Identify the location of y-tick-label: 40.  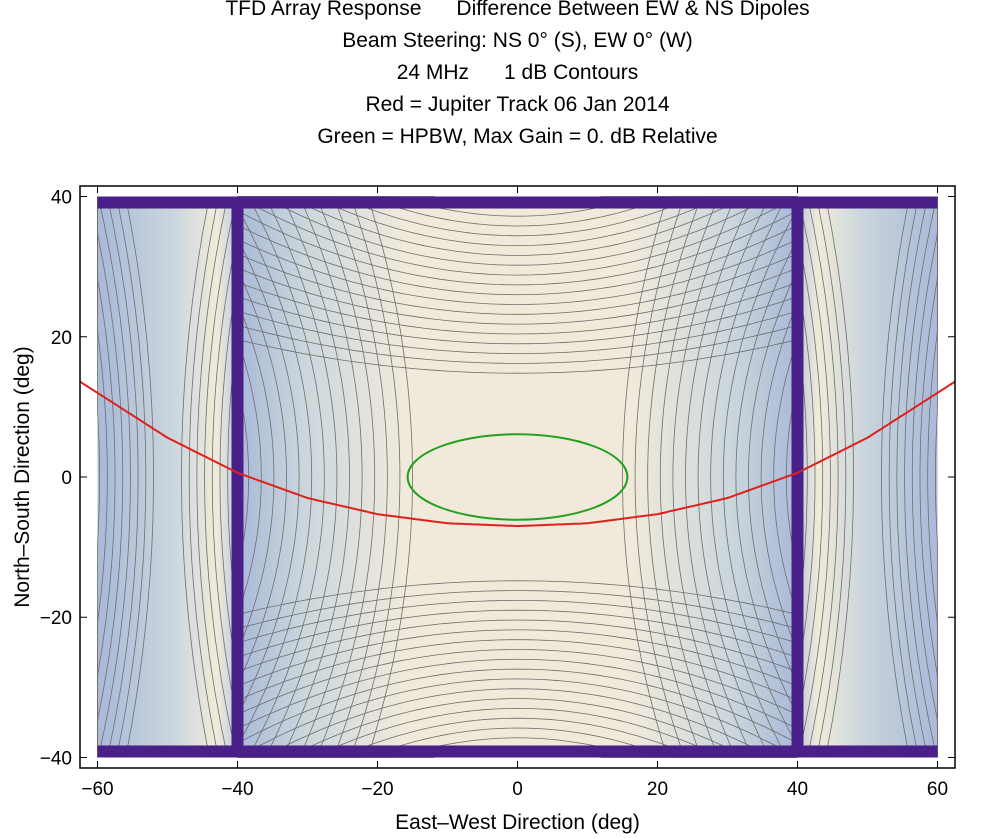
(61, 198).